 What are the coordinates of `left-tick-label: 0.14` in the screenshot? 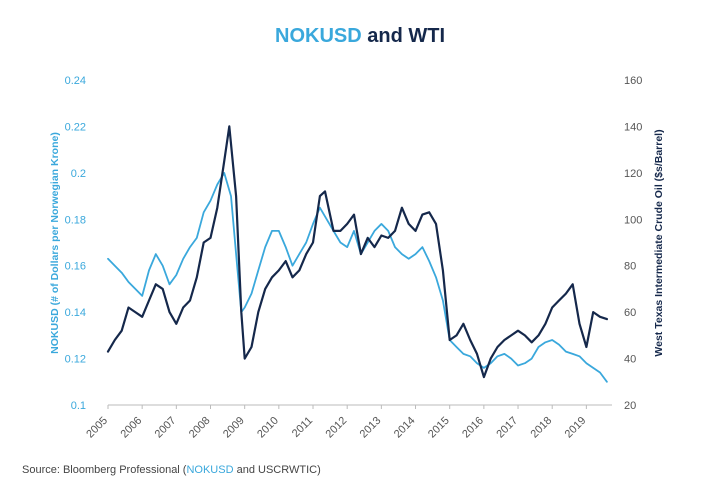 It's located at (75, 313).